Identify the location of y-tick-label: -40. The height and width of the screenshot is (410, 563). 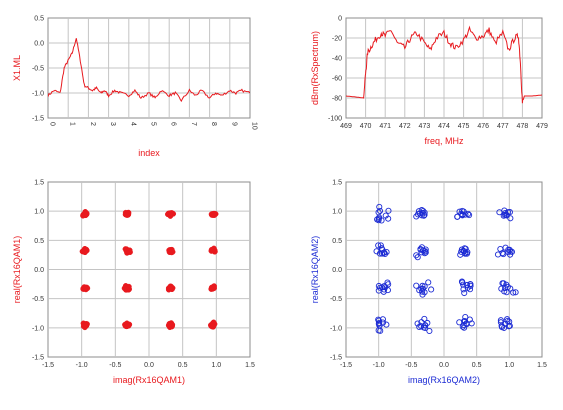
(337, 59).